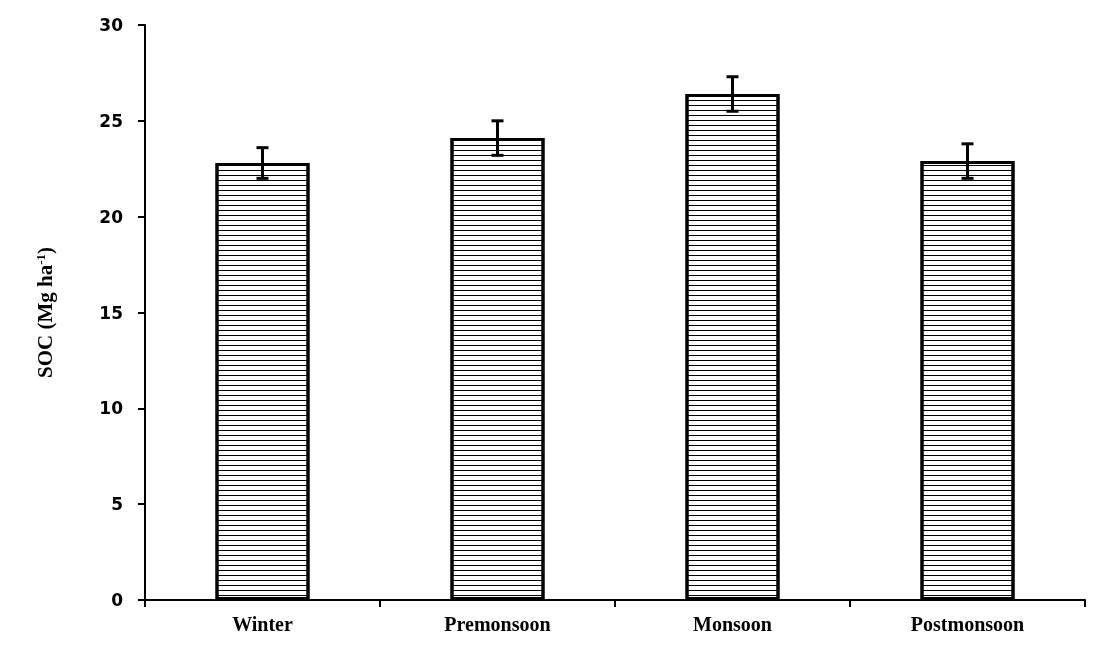 Image resolution: width=1103 pixels, height=648 pixels. I want to click on y-tick-label: 20, so click(111, 216).